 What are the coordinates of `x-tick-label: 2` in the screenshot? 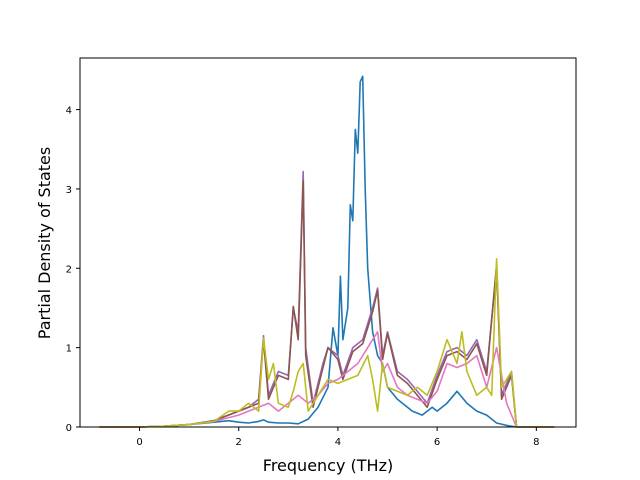 It's located at (239, 442).